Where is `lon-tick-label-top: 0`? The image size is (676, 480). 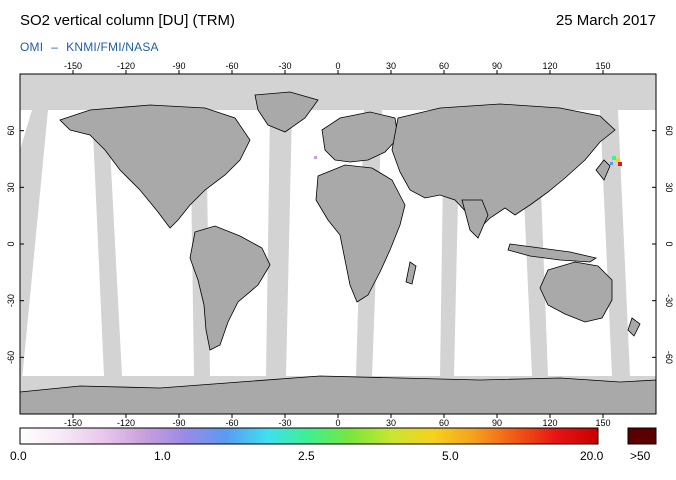
lon-tick-label-top: 0 is located at coordinates (337, 66).